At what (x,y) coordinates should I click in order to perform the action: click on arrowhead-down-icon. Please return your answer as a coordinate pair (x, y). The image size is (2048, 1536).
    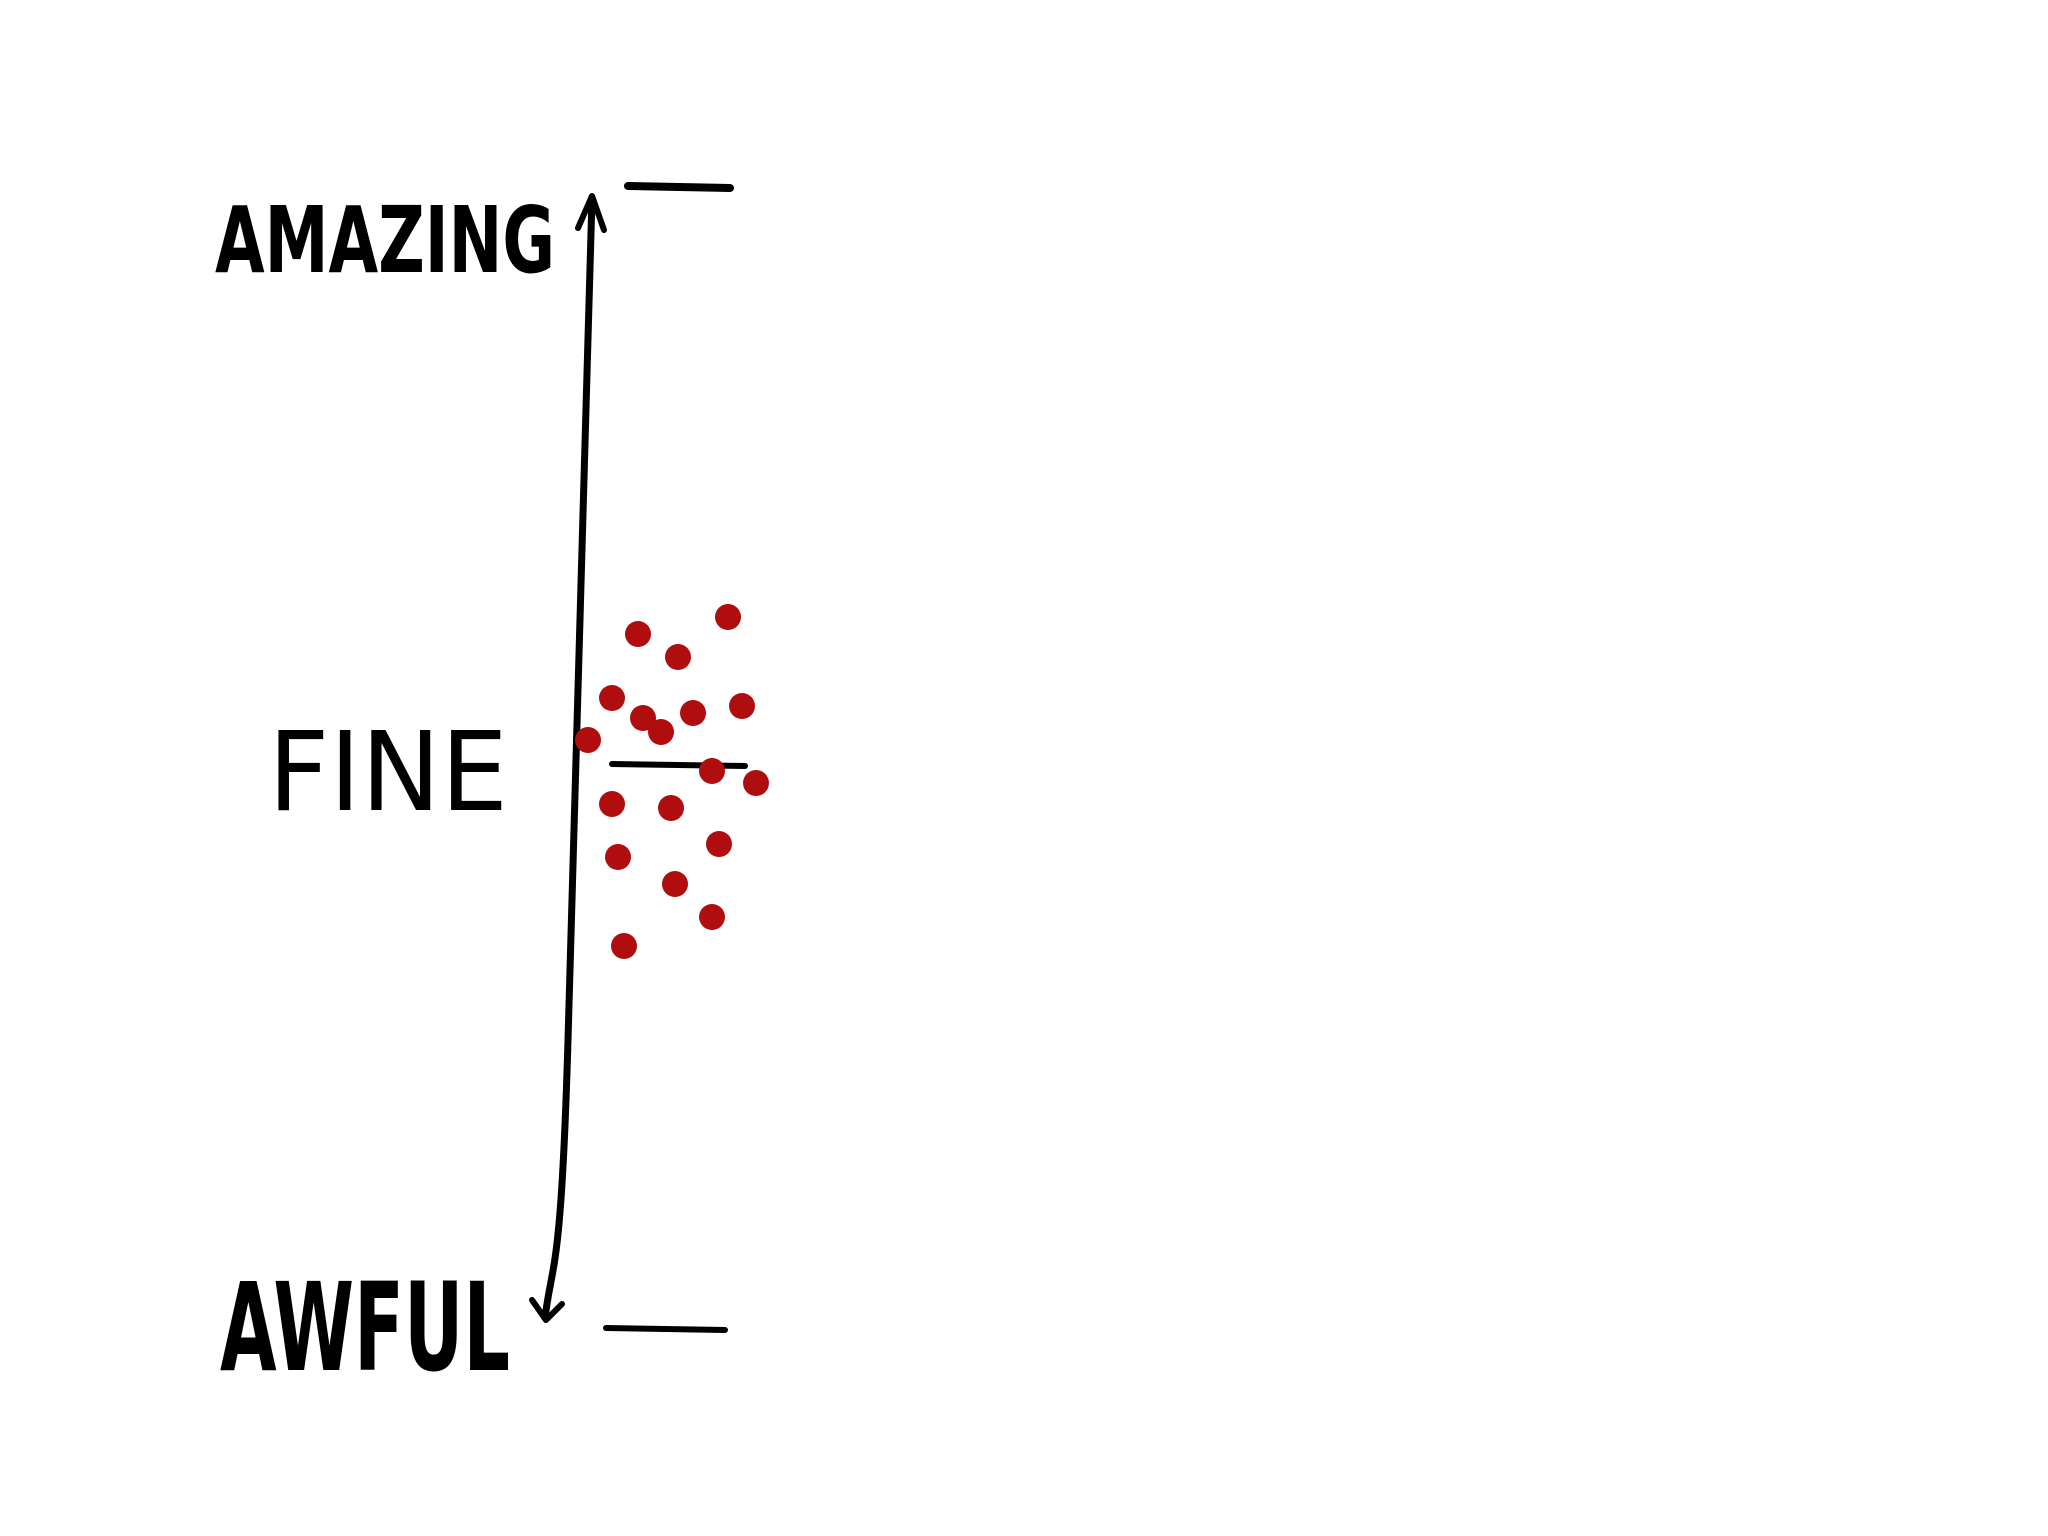
    Looking at the image, I should click on (547, 1310).